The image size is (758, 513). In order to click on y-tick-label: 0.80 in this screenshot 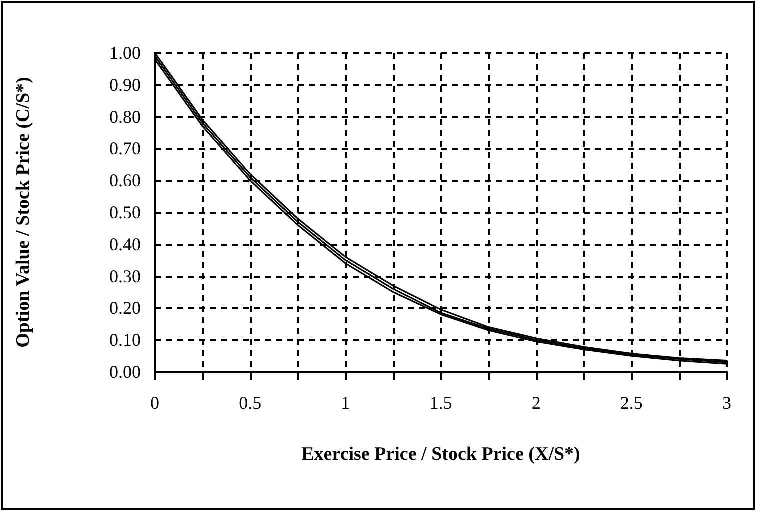, I will do `click(125, 116)`.